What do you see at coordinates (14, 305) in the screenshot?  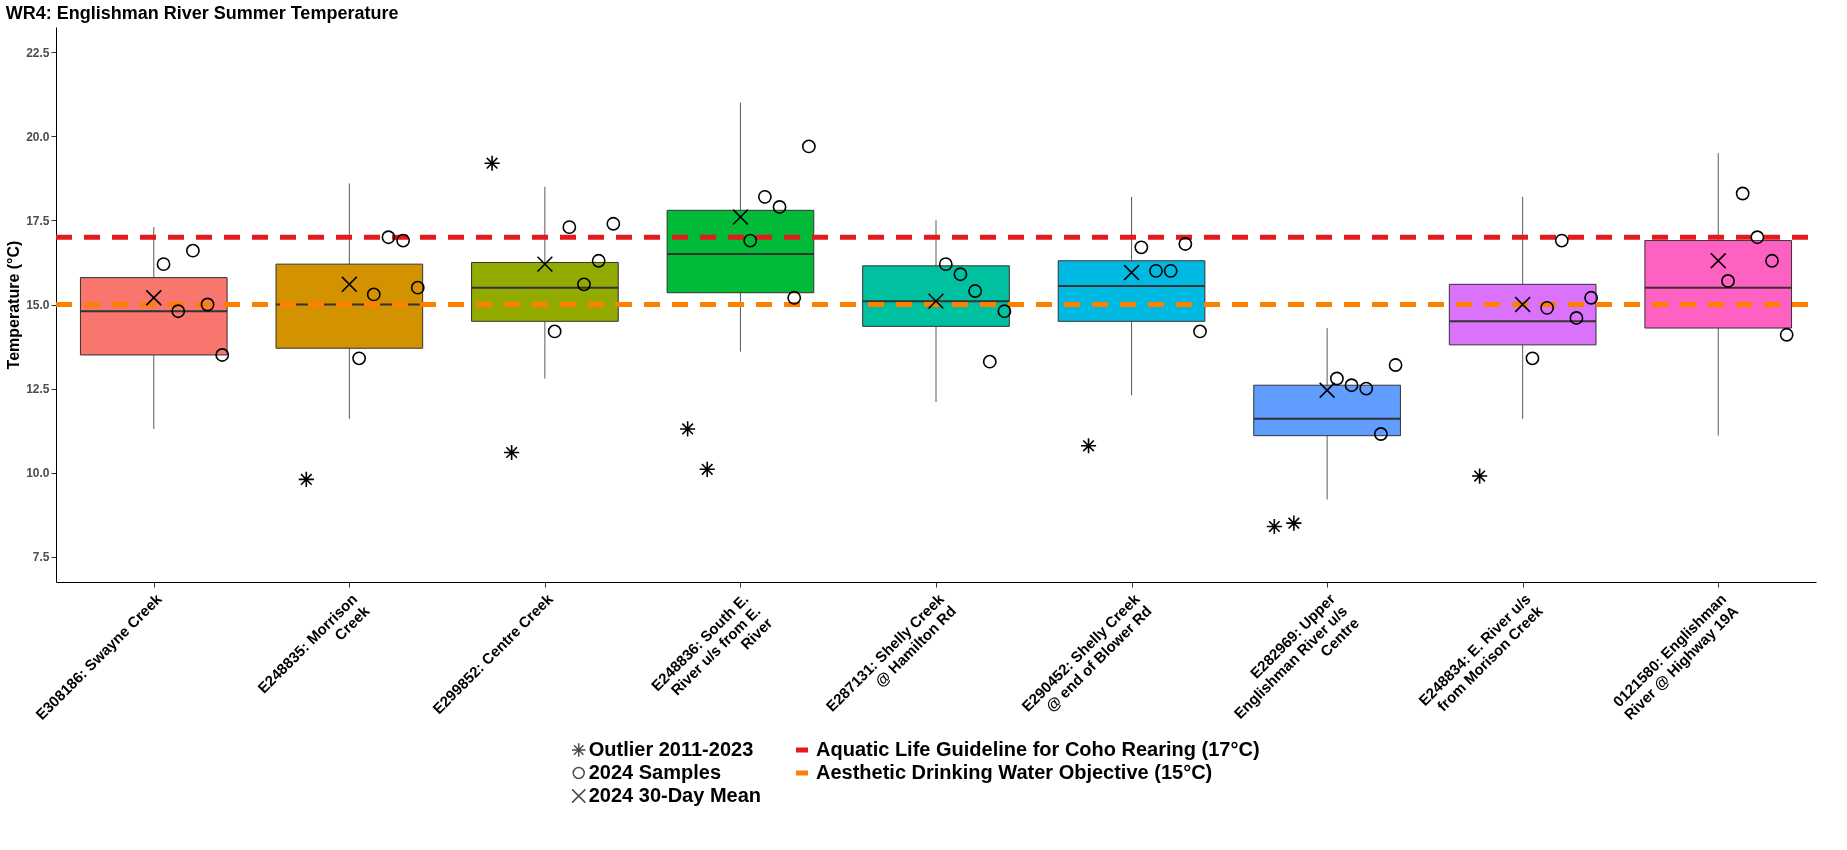 I see `y-axis-title: Temperature (°C)` at bounding box center [14, 305].